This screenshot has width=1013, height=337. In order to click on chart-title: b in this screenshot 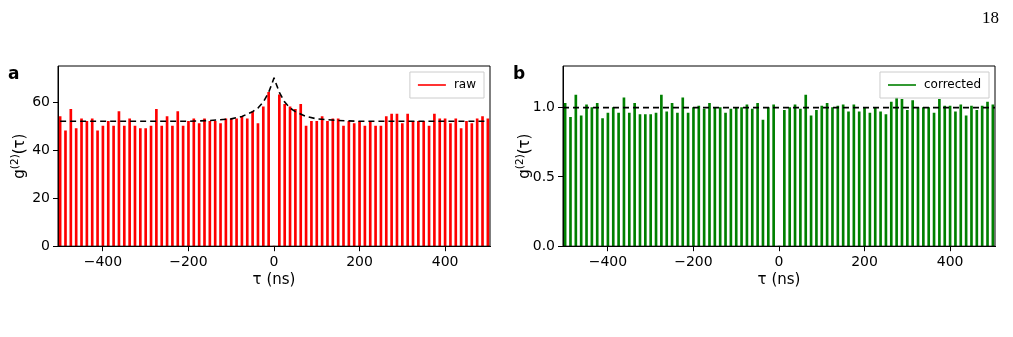, I will do `click(519, 73)`.